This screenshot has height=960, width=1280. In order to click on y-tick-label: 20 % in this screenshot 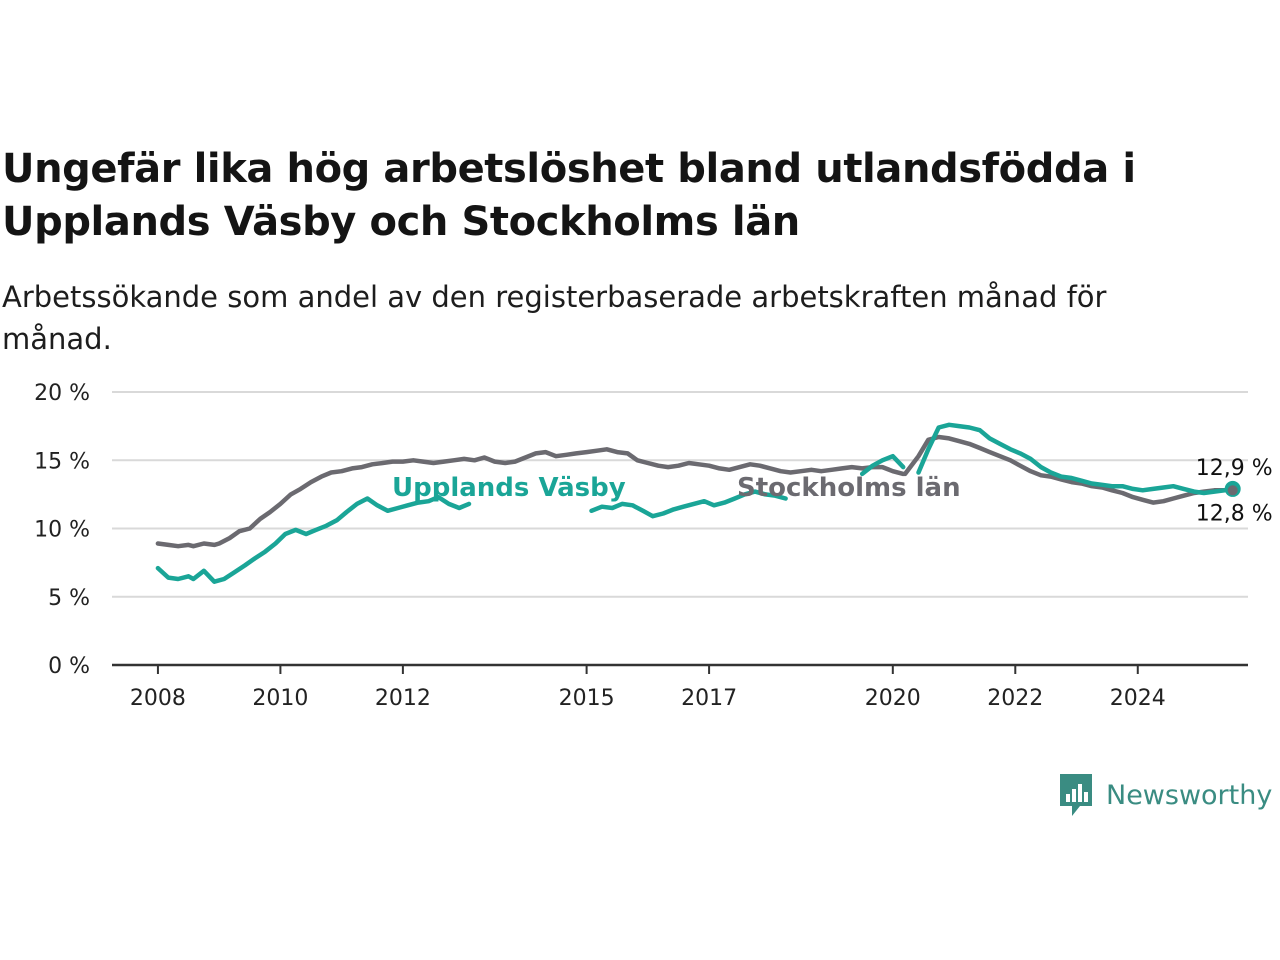, I will do `click(62, 393)`.